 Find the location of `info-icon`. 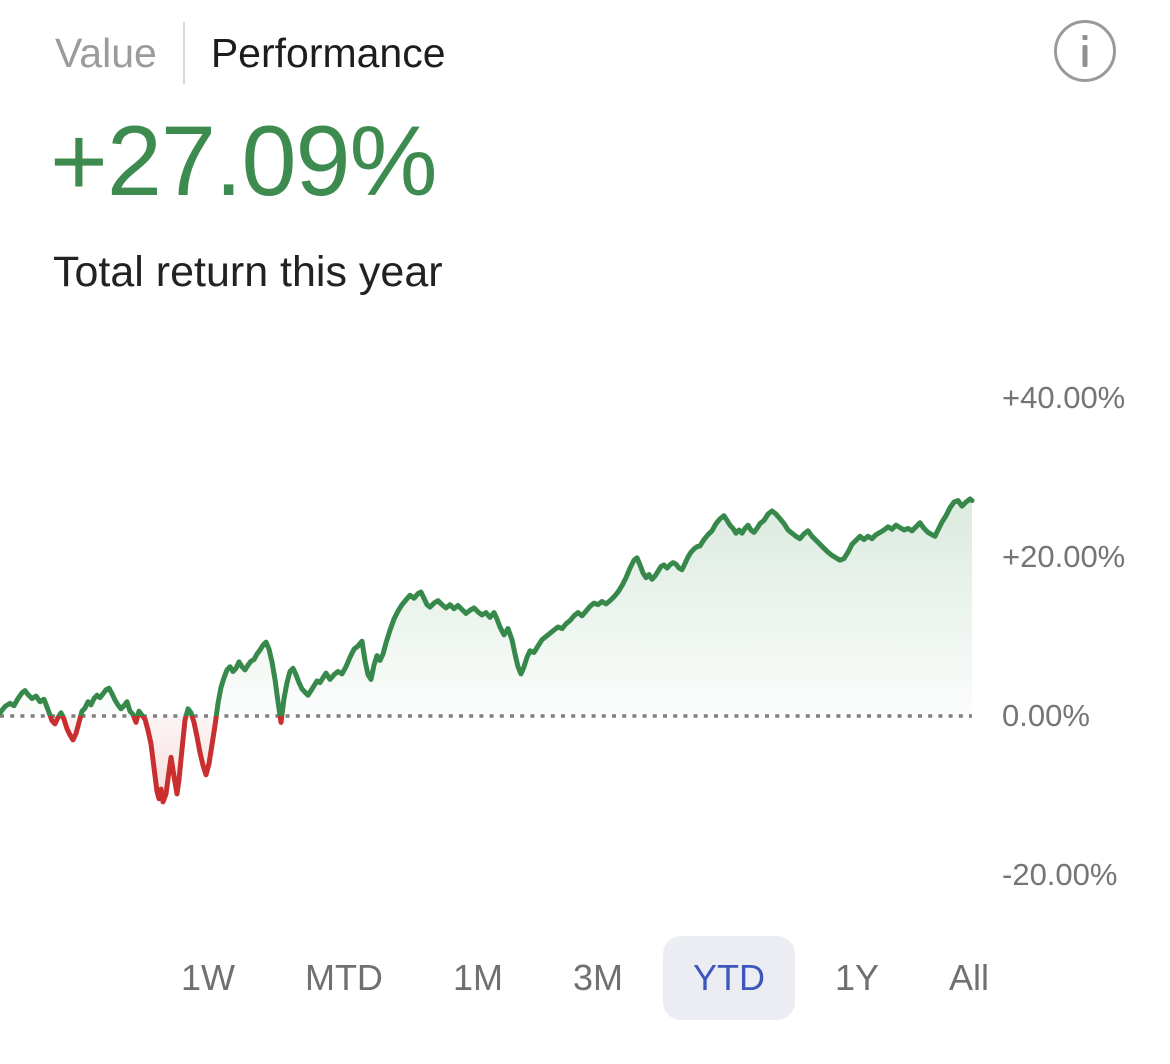

info-icon is located at coordinates (1085, 51).